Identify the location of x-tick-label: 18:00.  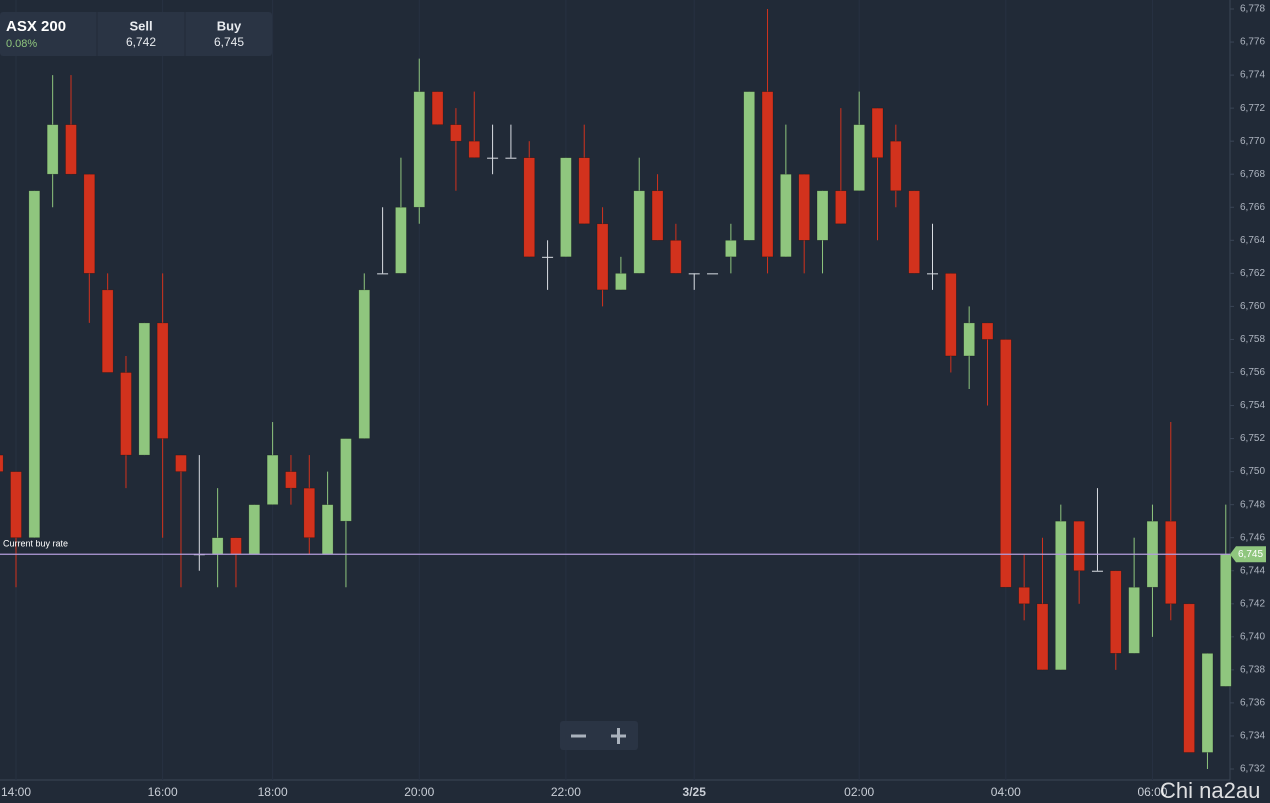
(273, 792).